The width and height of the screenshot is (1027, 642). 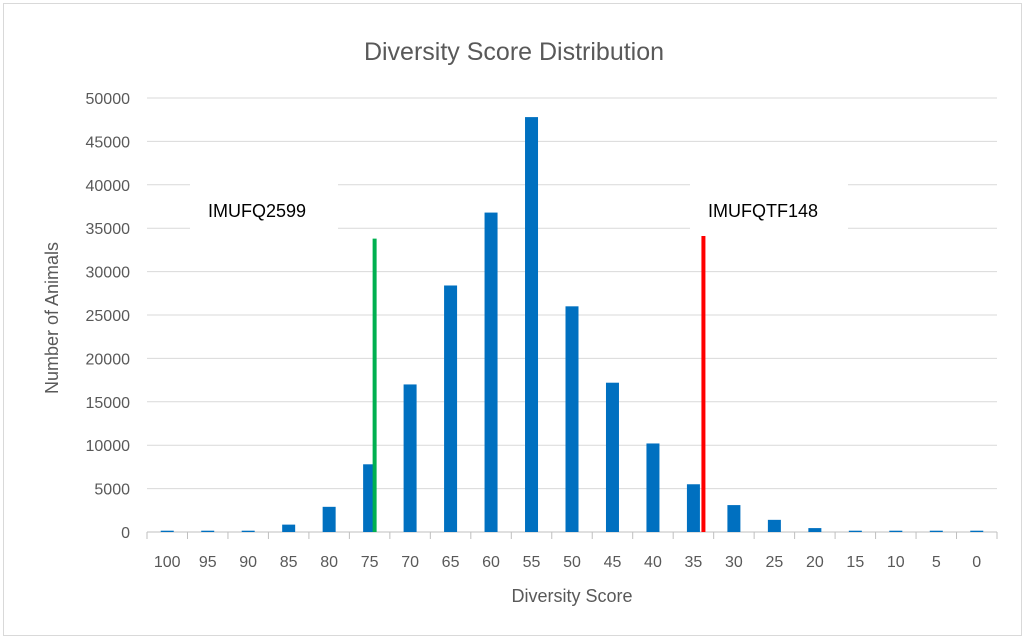 What do you see at coordinates (855, 562) in the screenshot?
I see `x-tick-label: 15` at bounding box center [855, 562].